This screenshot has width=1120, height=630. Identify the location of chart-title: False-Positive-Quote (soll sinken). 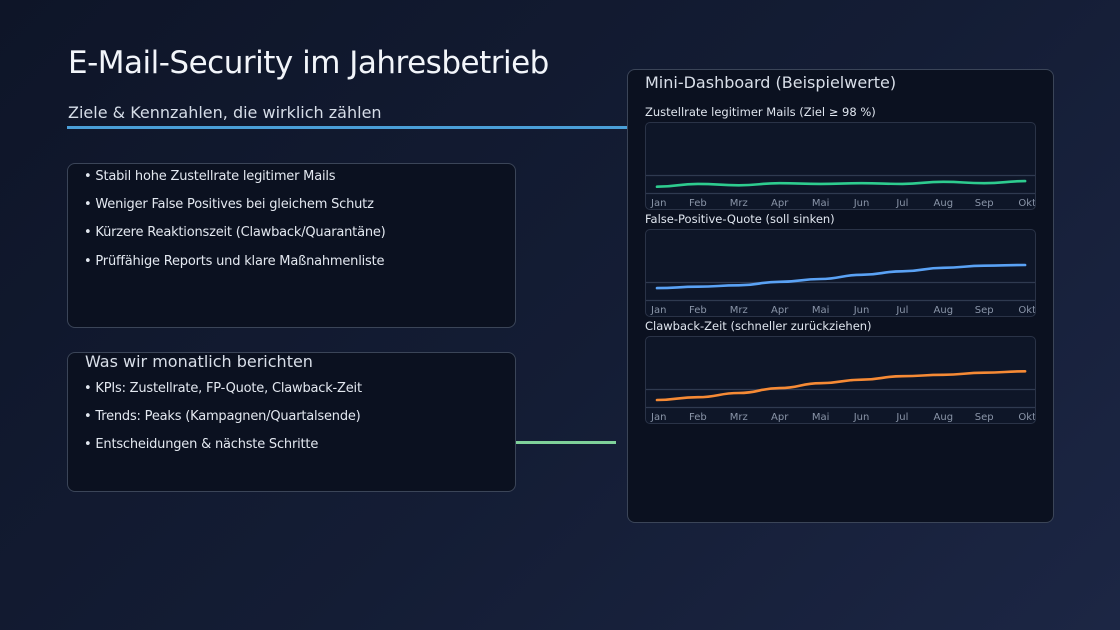
(740, 219).